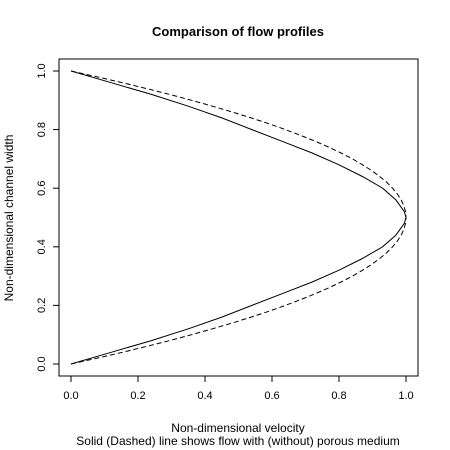  Describe the element at coordinates (271, 396) in the screenshot. I see `x-tick-label: 0.6` at that location.